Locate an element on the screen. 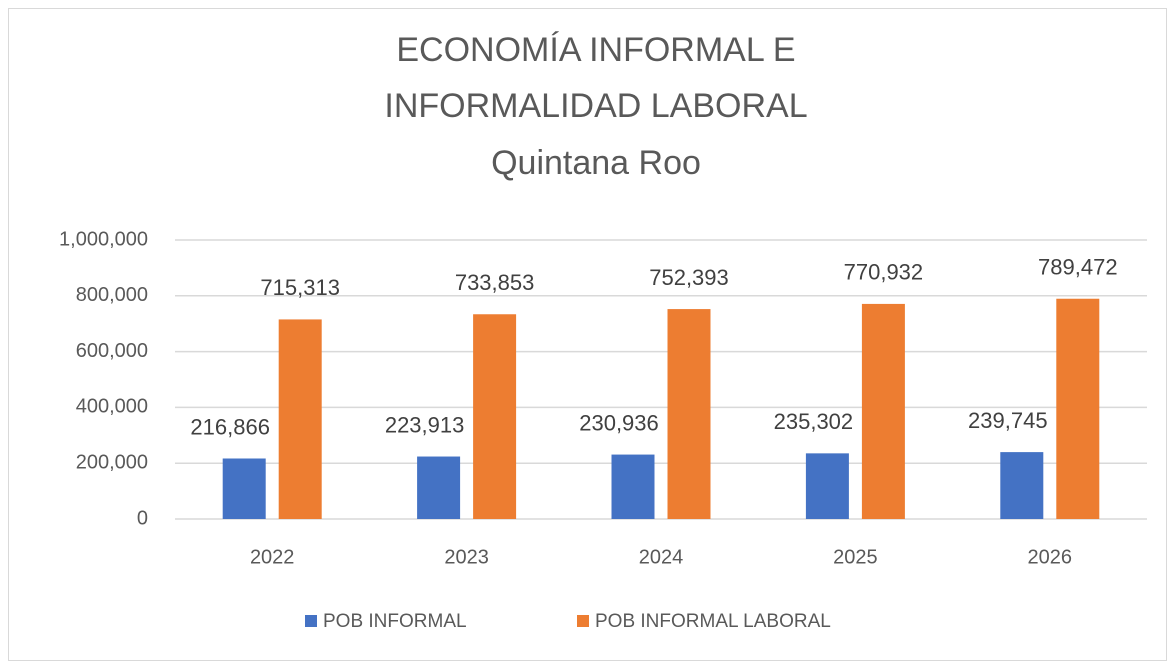 The image size is (1171, 666). data-label: 770,932 is located at coordinates (884, 272).